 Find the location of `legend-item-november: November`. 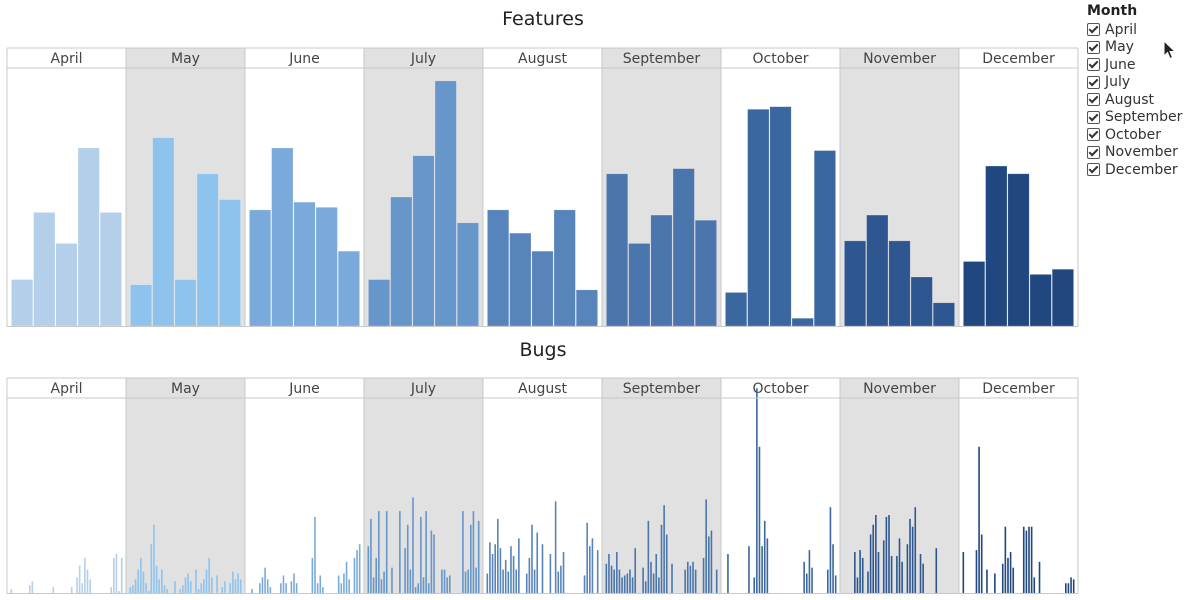

legend-item-november: November is located at coordinates (1142, 153).